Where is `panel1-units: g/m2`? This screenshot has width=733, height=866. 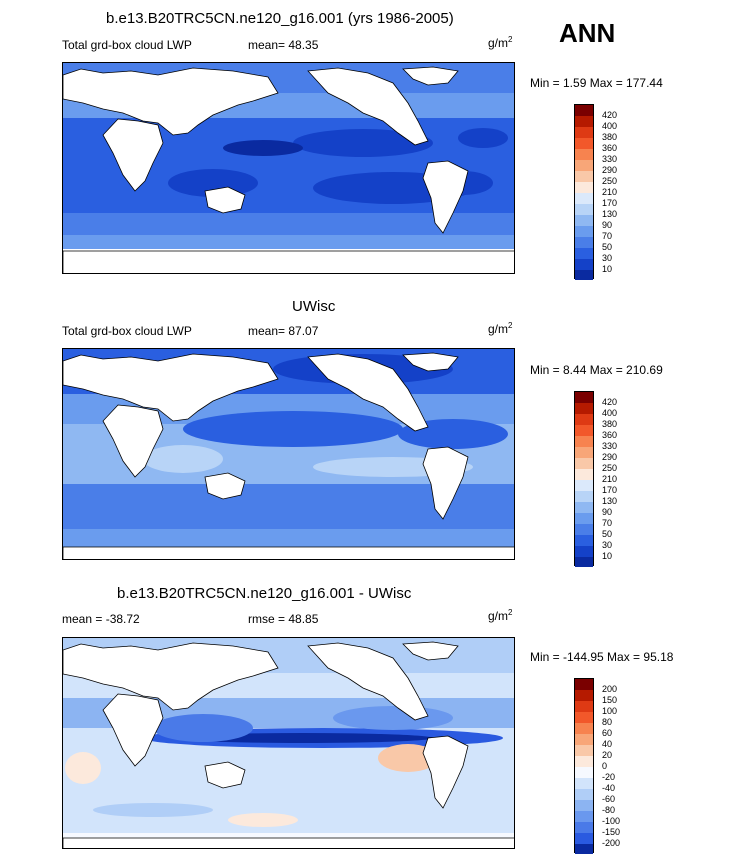
panel1-units: g/m2 is located at coordinates (500, 42).